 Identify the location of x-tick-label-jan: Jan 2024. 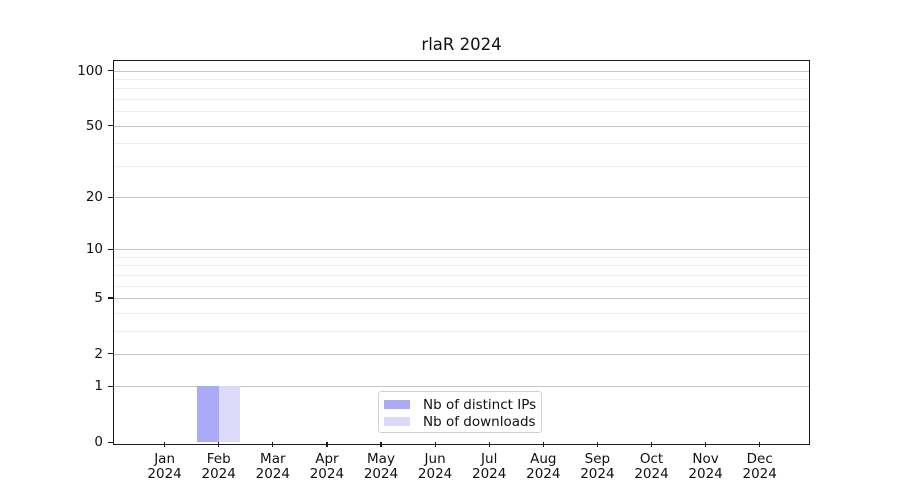
(164, 466).